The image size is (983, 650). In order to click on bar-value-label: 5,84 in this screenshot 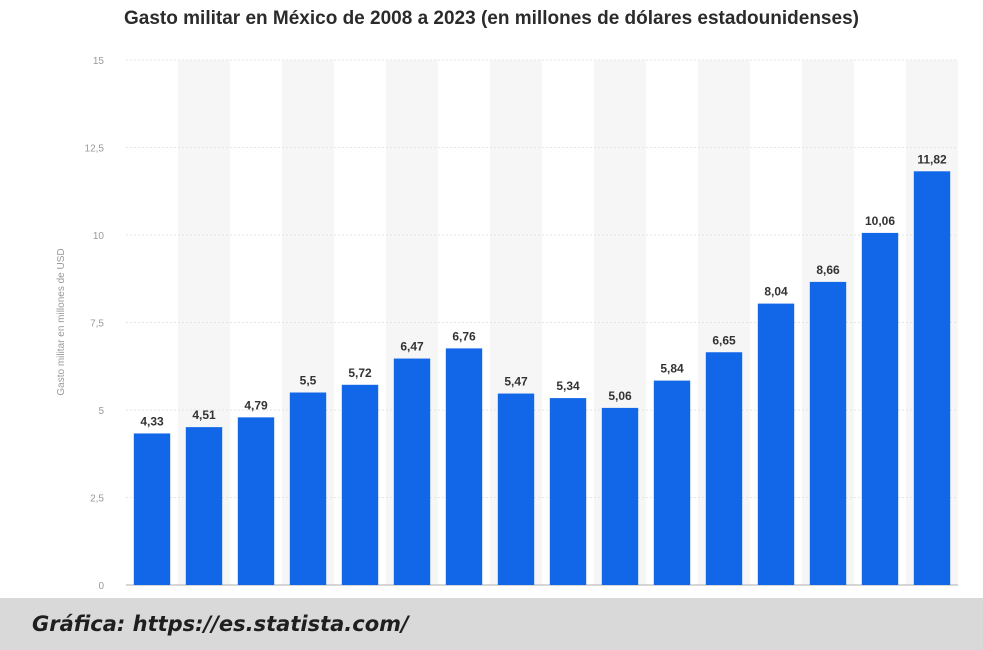, I will do `click(672, 369)`.